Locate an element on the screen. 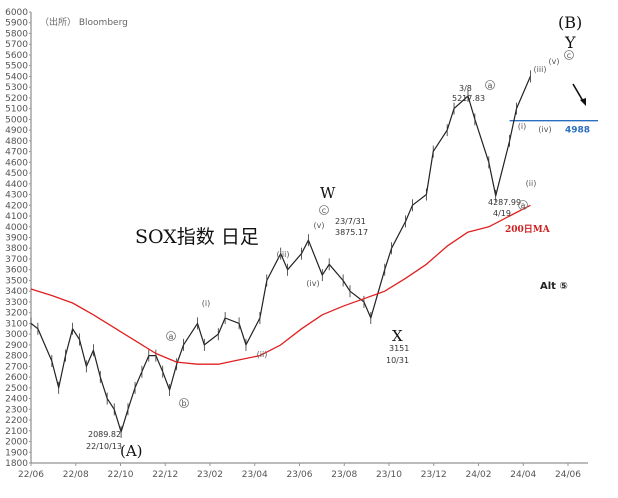 Image resolution: width=618 pixels, height=498 pixels. y-tick-label: 1800 is located at coordinates (16, 464).